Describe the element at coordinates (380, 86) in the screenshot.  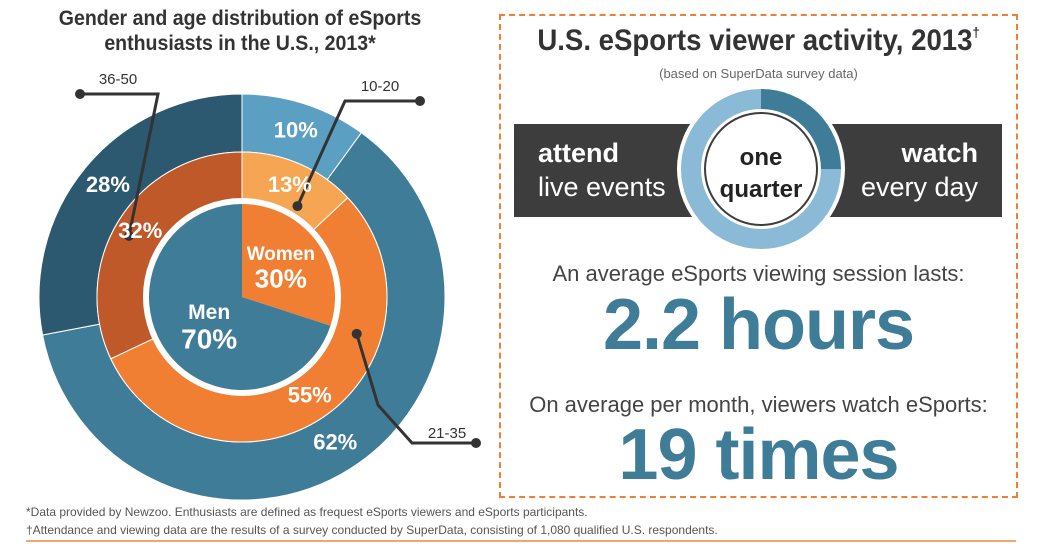
I see `callout-10-20-label: 10-20` at that location.